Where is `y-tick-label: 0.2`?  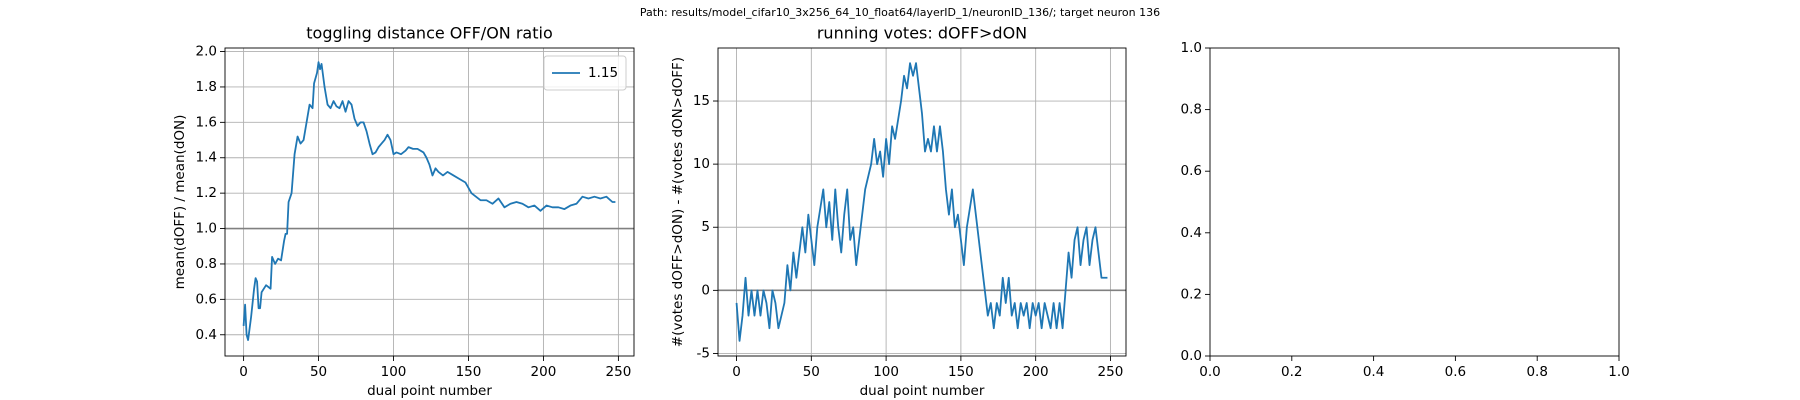 y-tick-label: 0.2 is located at coordinates (1191, 294).